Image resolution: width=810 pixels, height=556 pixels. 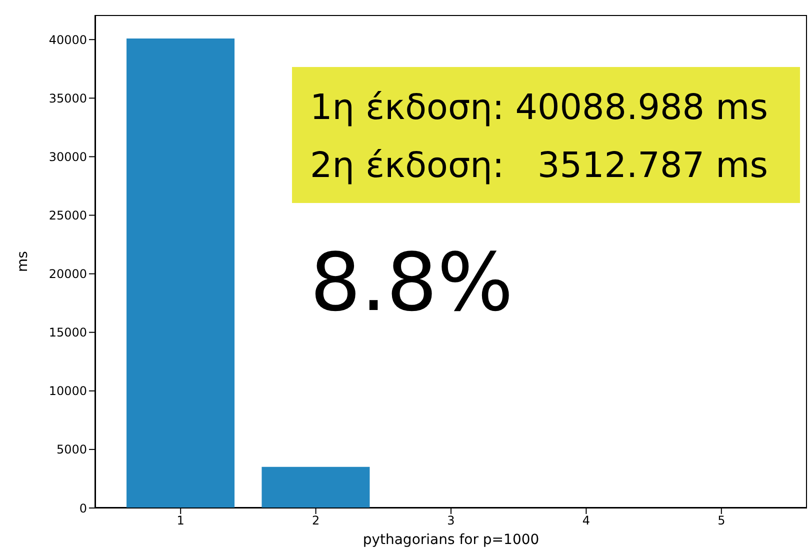 What do you see at coordinates (451, 521) in the screenshot?
I see `x-tick-label: 3` at bounding box center [451, 521].